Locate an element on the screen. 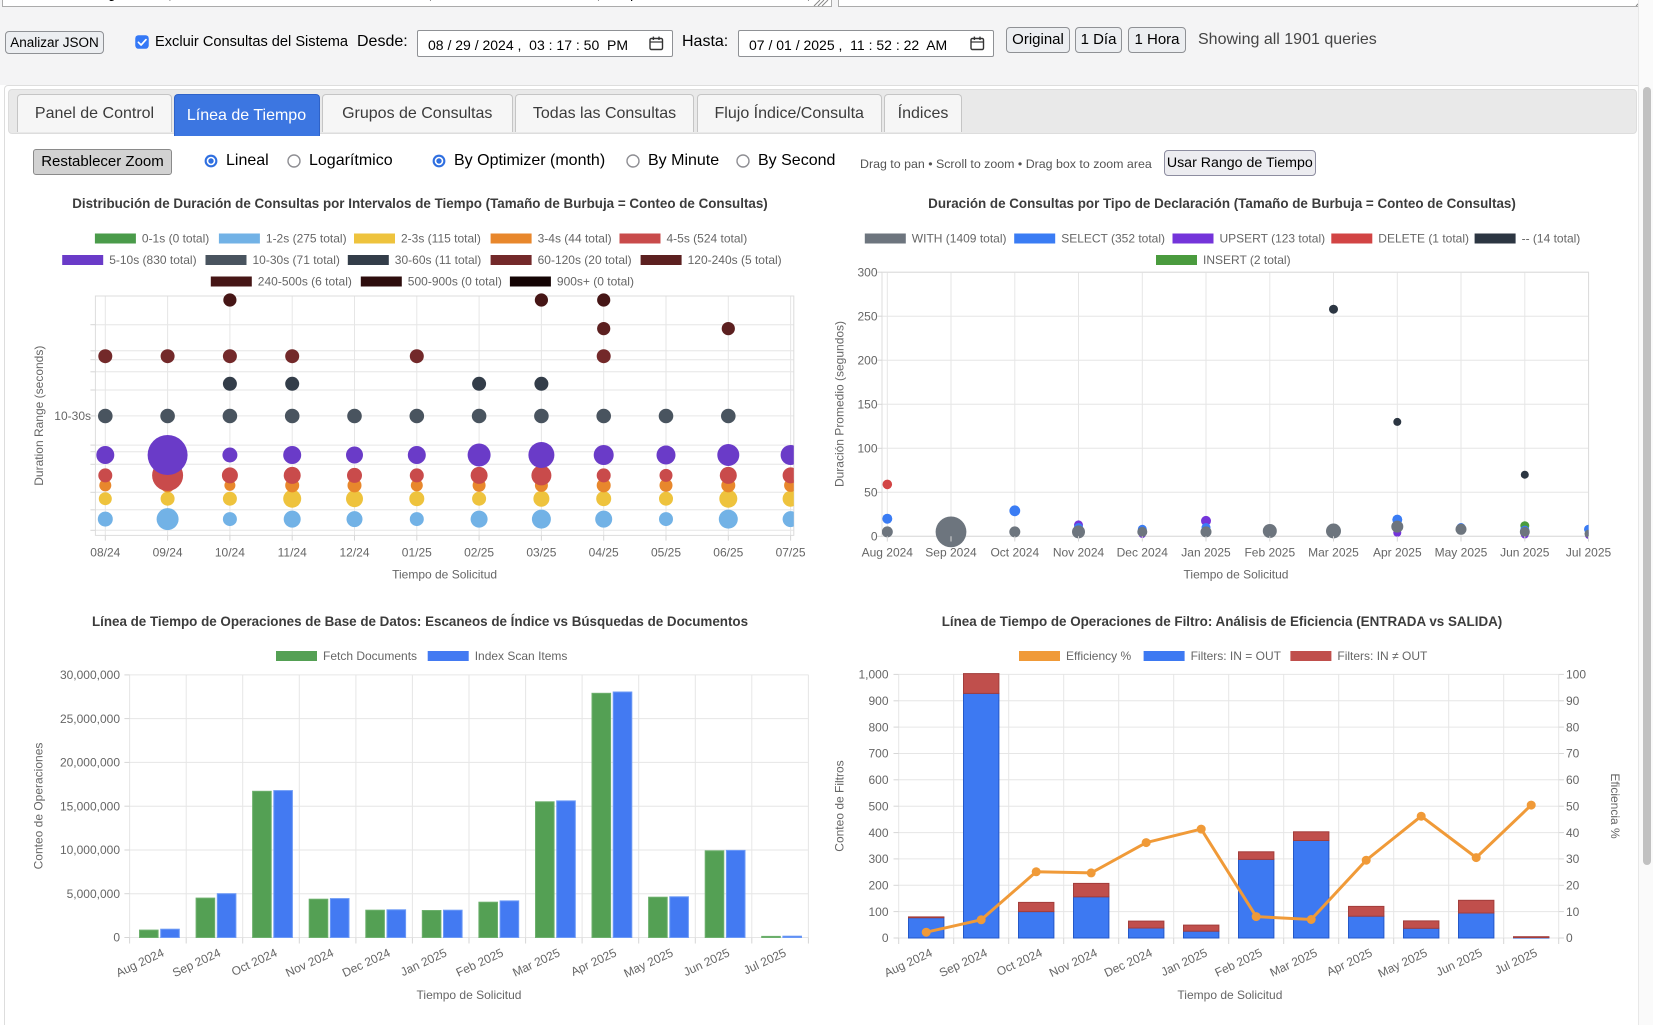 The width and height of the screenshot is (1653, 1025). svg-text: 10/24 is located at coordinates (230, 553).